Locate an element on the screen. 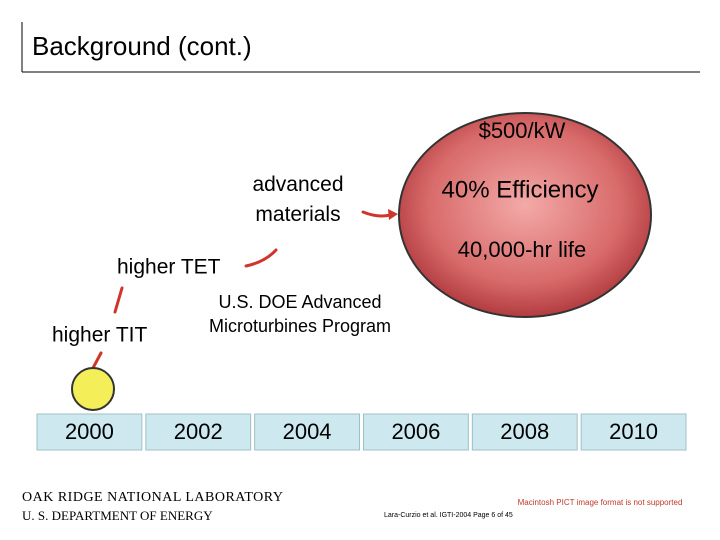 The width and height of the screenshot is (720, 540). goal-cost: $500/kW is located at coordinates (522, 130).